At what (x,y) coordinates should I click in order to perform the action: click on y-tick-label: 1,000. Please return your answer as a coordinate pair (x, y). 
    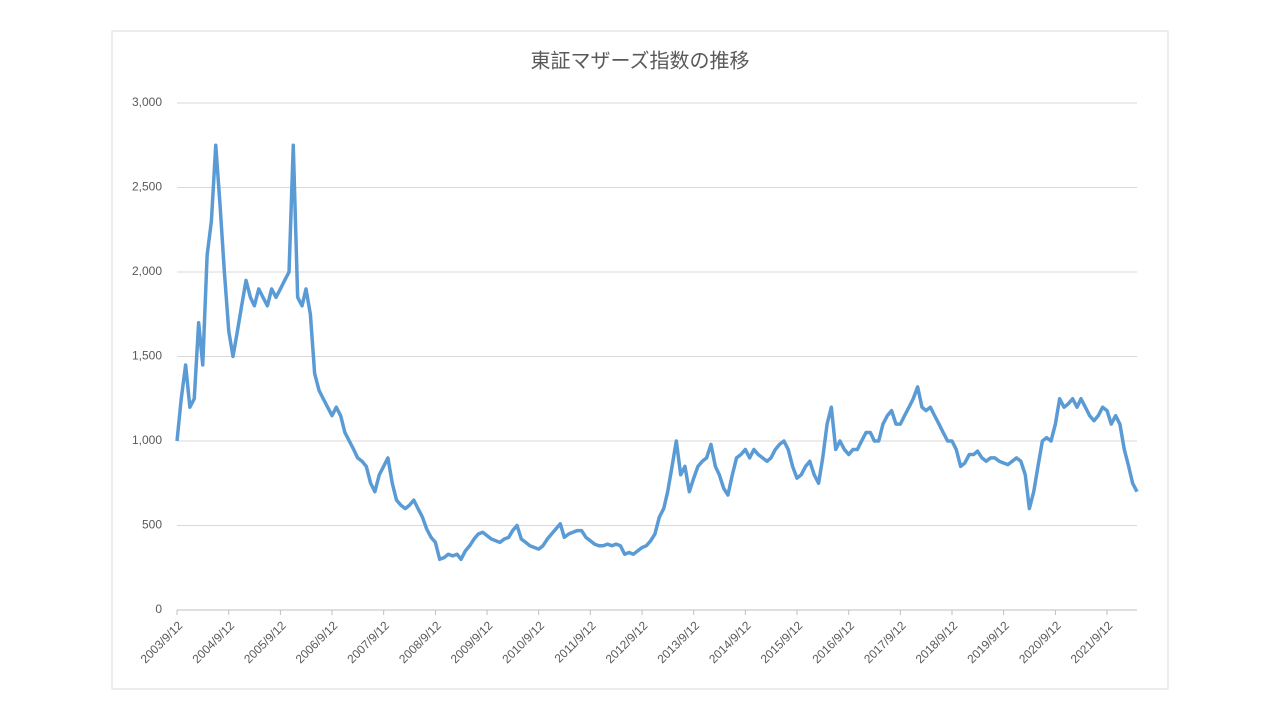
    Looking at the image, I should click on (147, 440).